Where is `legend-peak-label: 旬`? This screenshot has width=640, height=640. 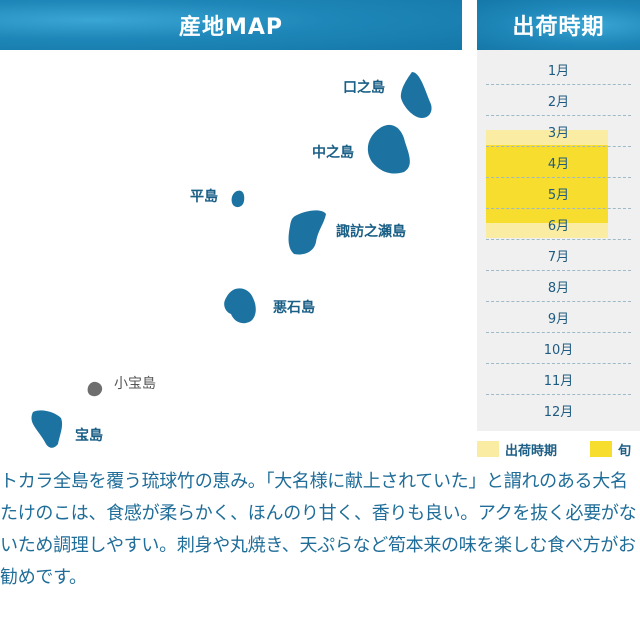 legend-peak-label: 旬 is located at coordinates (625, 451).